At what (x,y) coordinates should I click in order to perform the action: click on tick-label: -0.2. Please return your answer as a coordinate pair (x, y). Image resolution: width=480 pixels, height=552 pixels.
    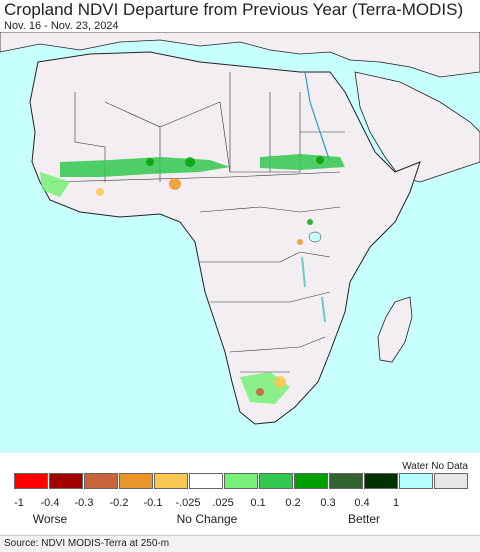
    Looking at the image, I should click on (119, 503).